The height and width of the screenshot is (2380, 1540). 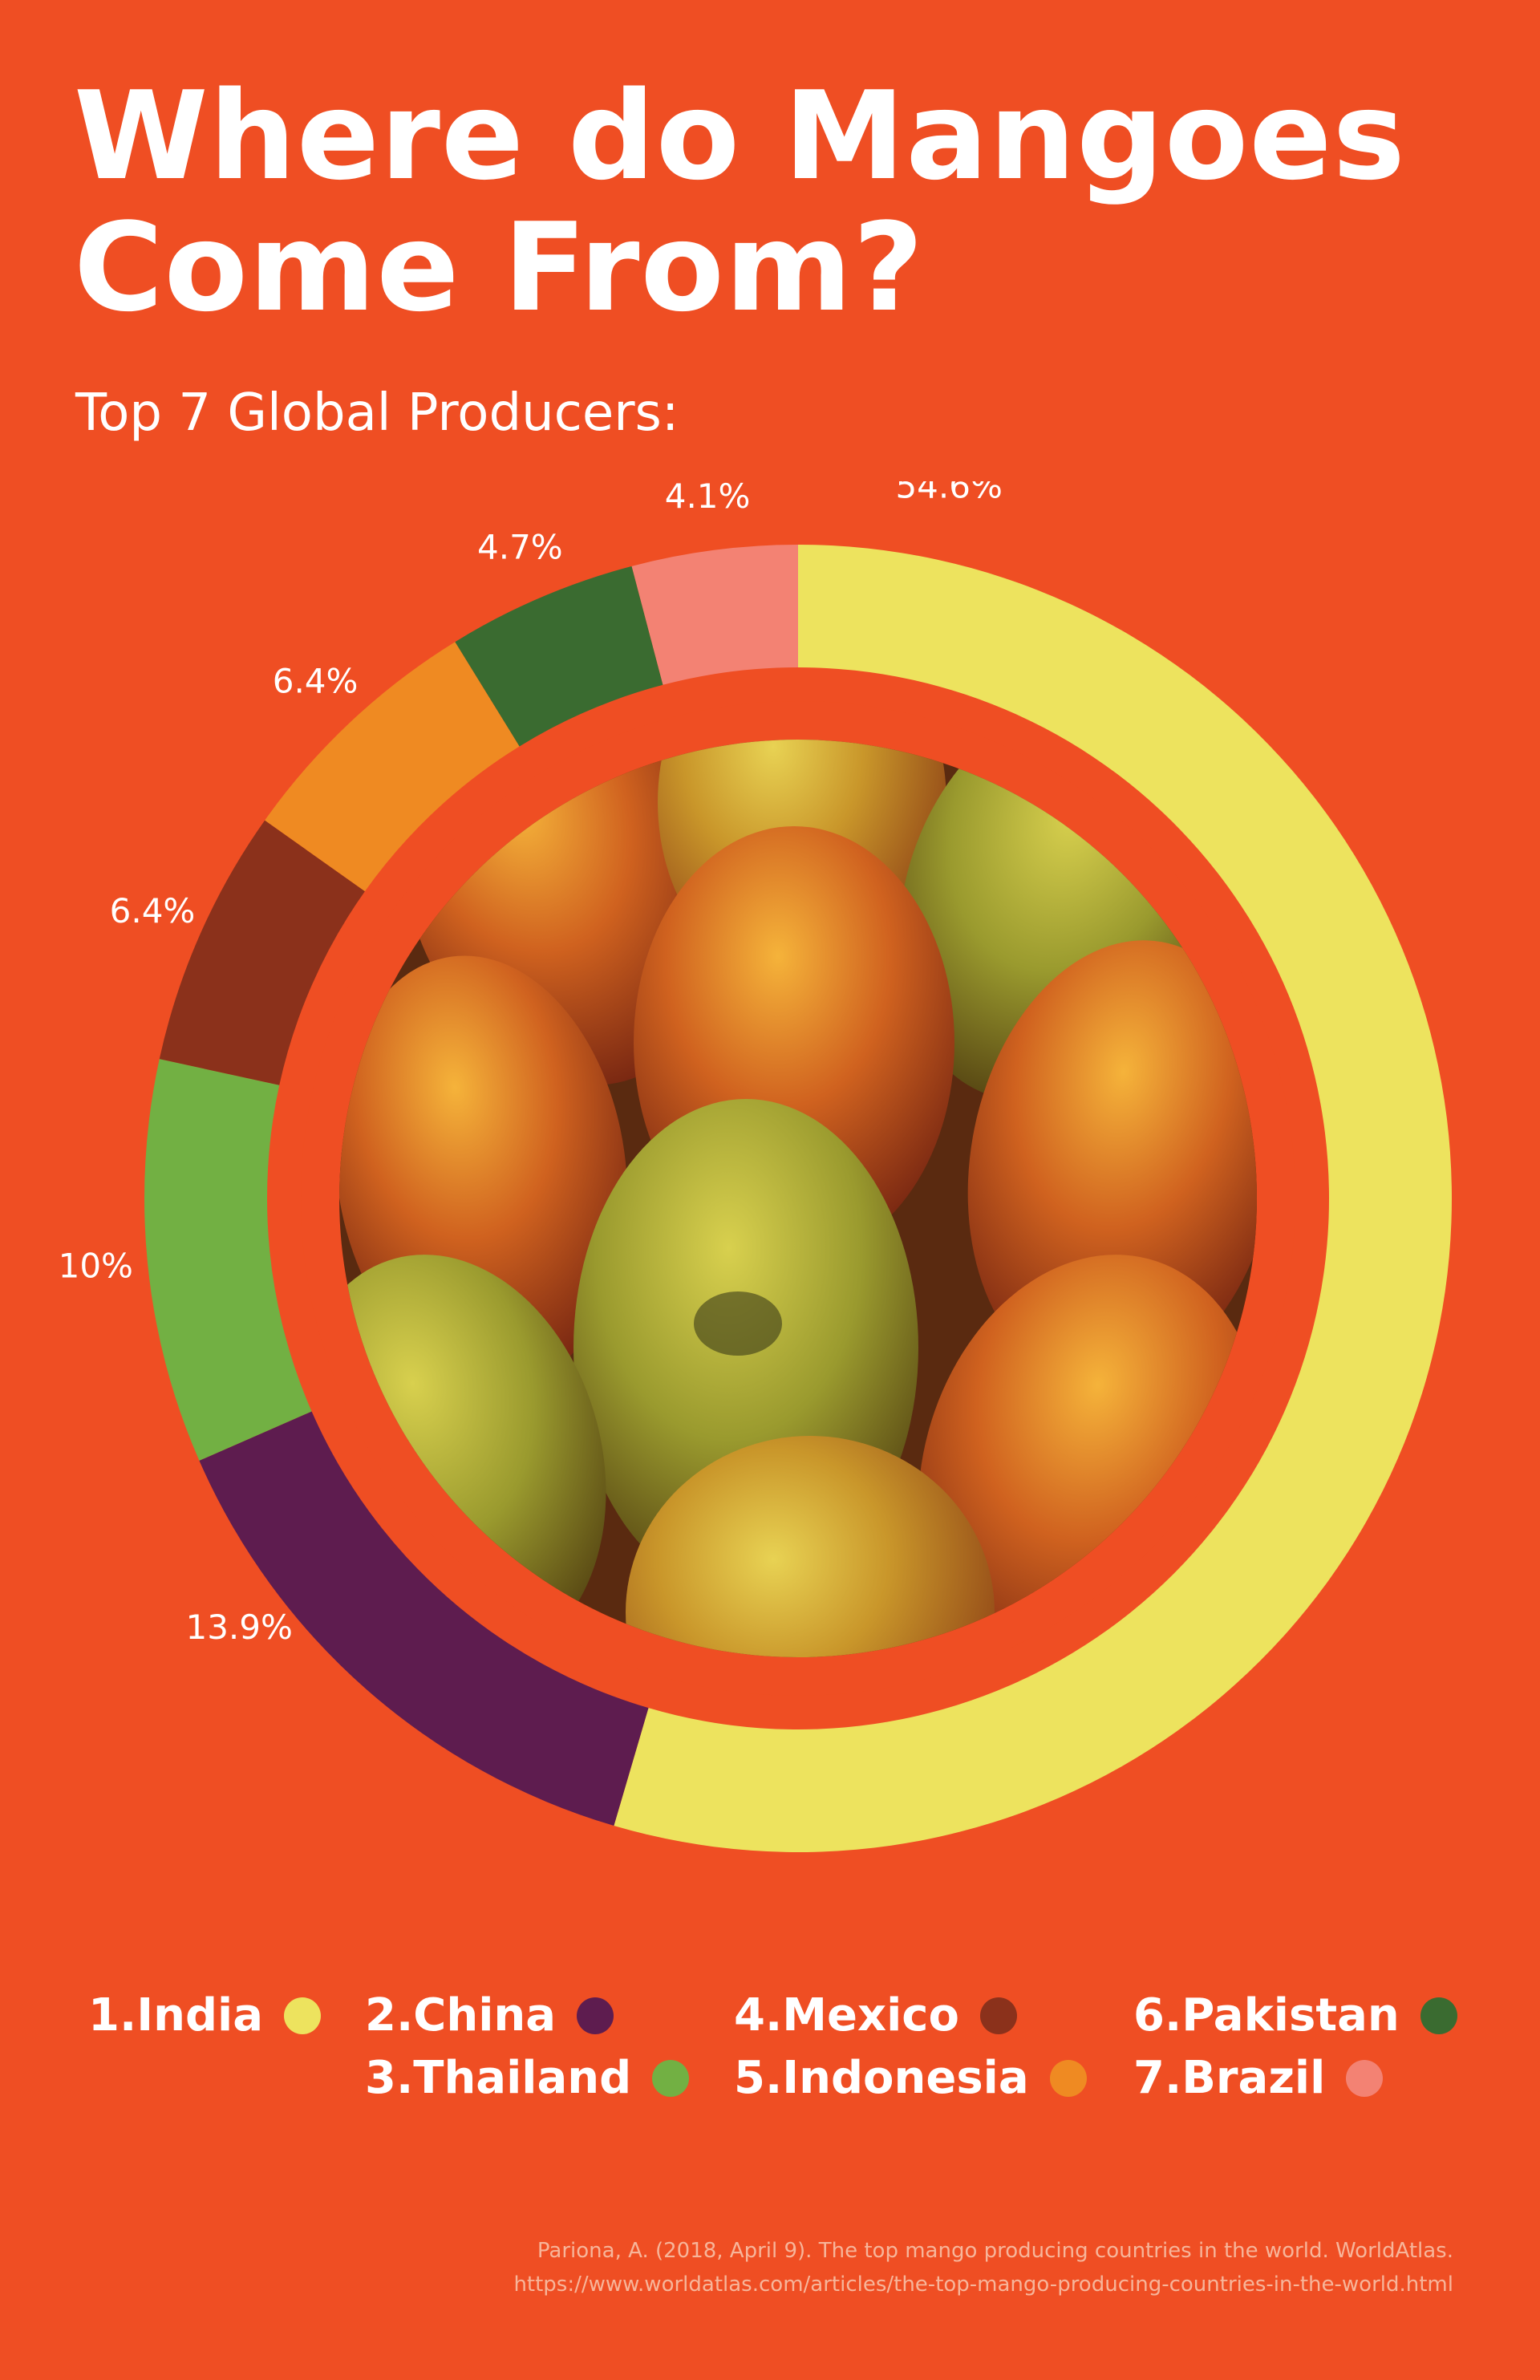 I want to click on value-label-china: 13.9%, so click(x=238, y=1627).